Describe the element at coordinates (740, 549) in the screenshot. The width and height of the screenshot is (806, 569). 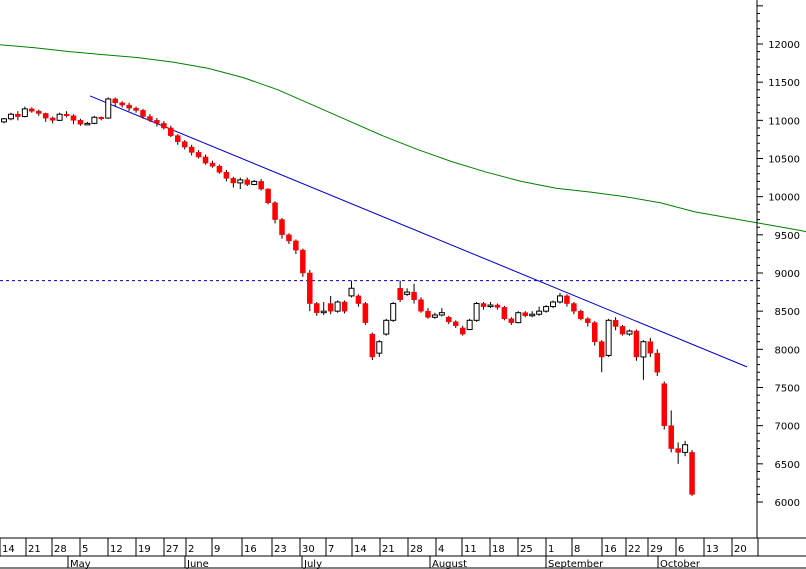
I see `x-tick-label: 20` at that location.